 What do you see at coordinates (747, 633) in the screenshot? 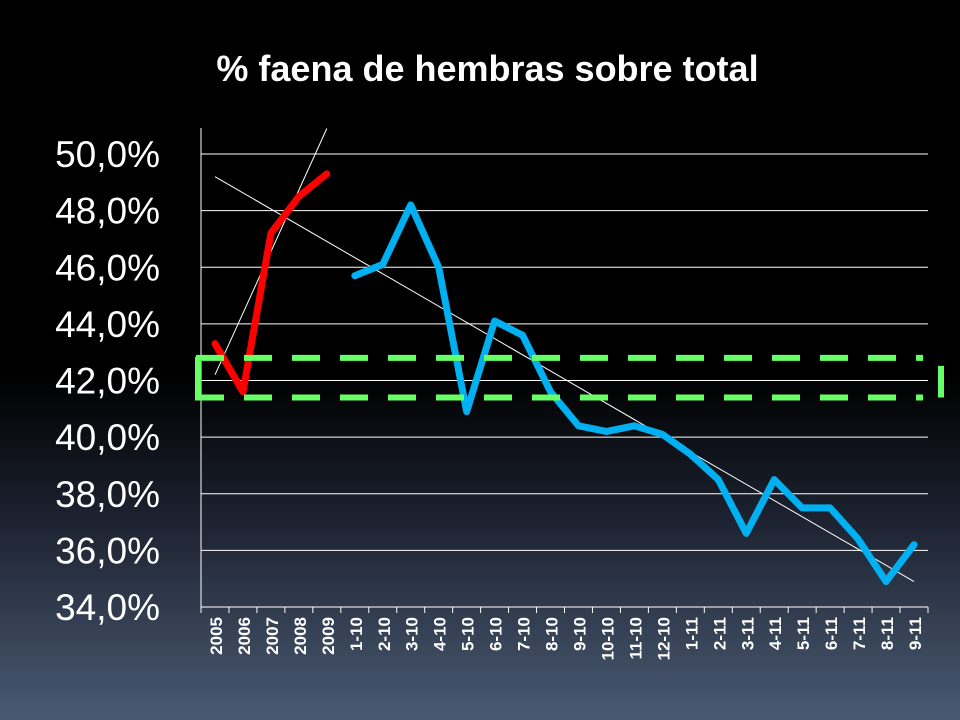
I see `x-tick-label: 3-11` at bounding box center [747, 633].